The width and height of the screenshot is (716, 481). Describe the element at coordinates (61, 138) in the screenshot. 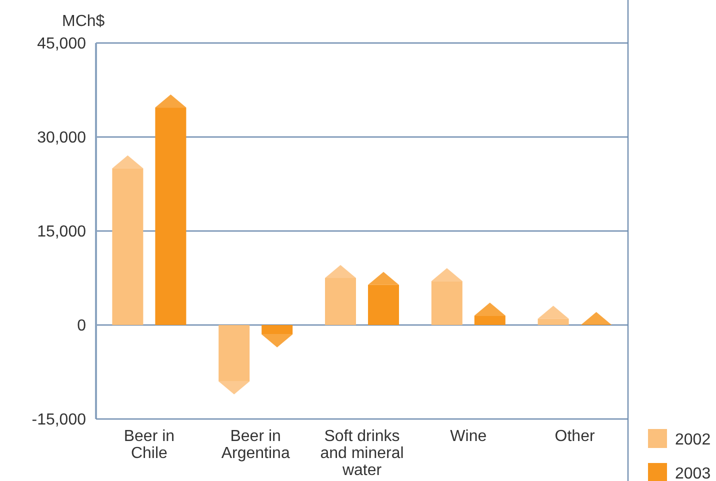

I see `y-tick-label: 30,000` at that location.